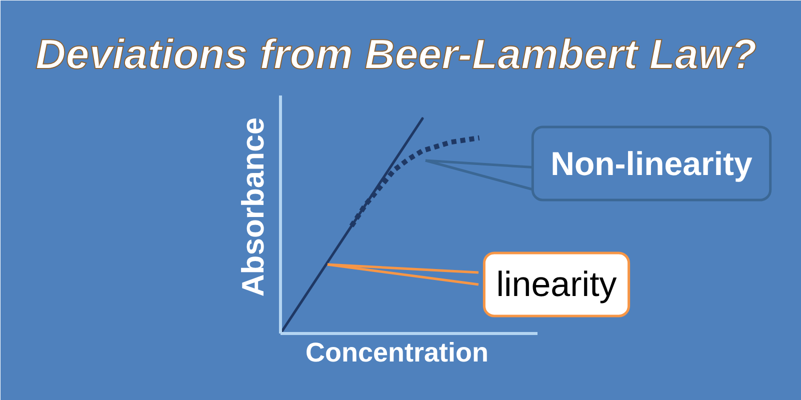 The image size is (801, 400). I want to click on text: Non-linearity, so click(651, 163).